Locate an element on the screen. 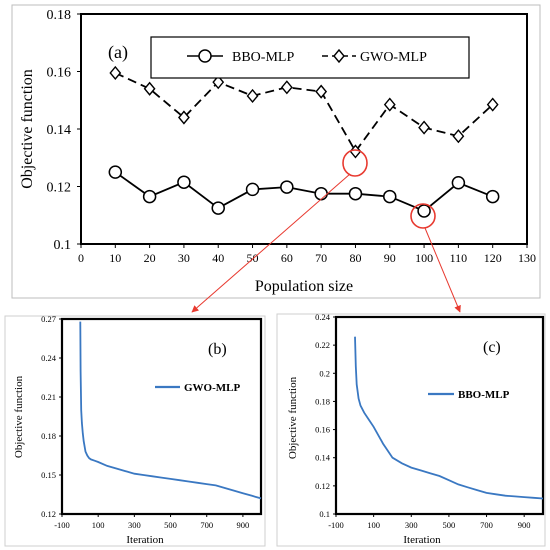 This screenshot has height=550, width=550. panel-c-plot-area is located at coordinates (439, 415).